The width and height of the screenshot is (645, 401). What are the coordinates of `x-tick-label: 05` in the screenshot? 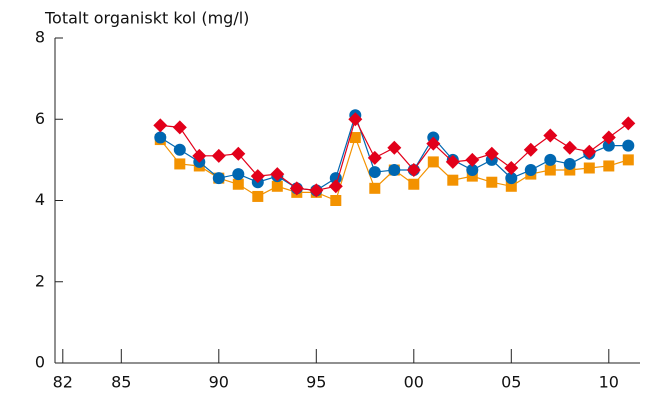 It's located at (511, 382).